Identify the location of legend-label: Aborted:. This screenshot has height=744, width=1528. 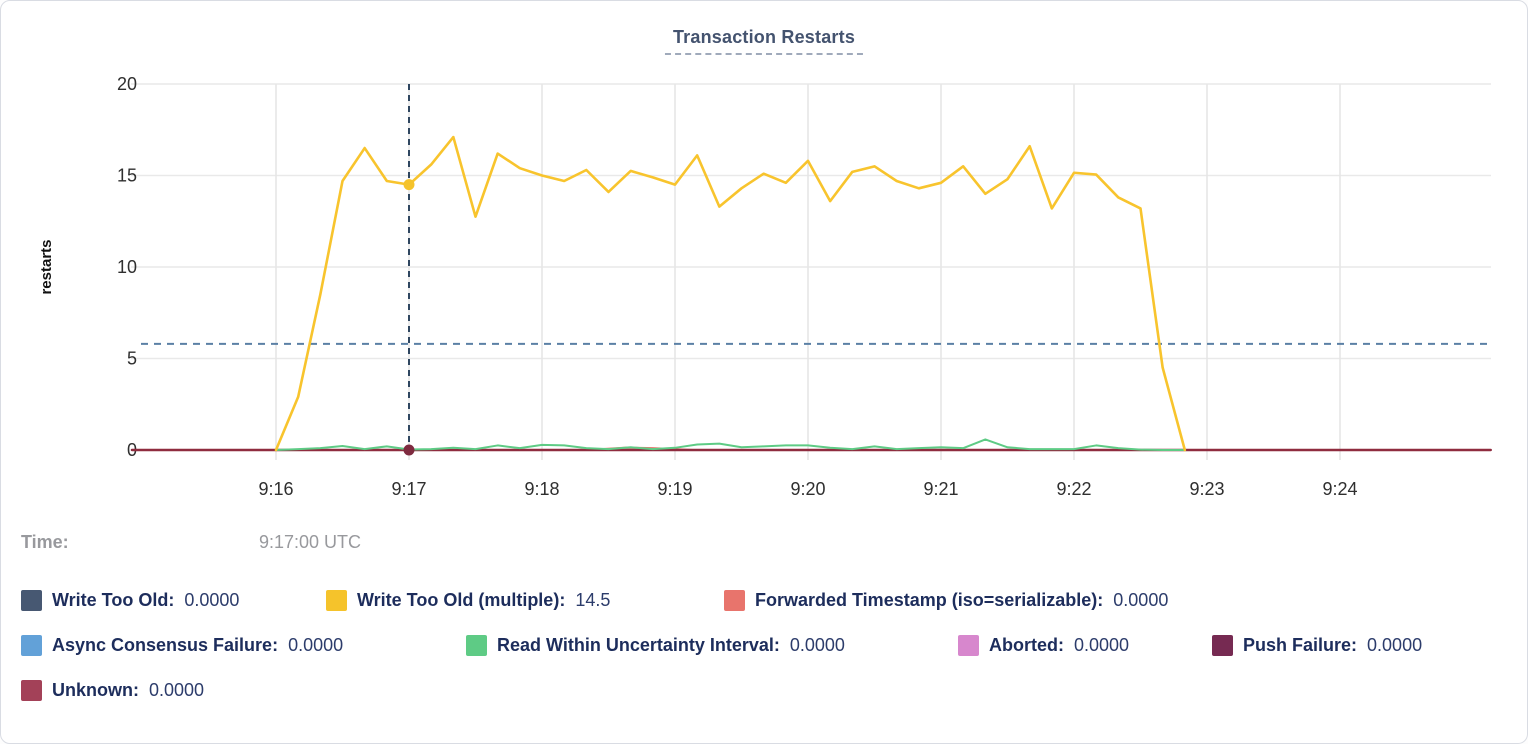
(1026, 645).